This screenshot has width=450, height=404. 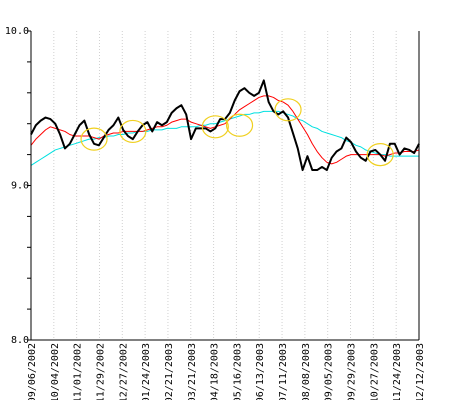 I want to click on y-tick-labels: 10.0 9.0 8.0, so click(x=17, y=186).